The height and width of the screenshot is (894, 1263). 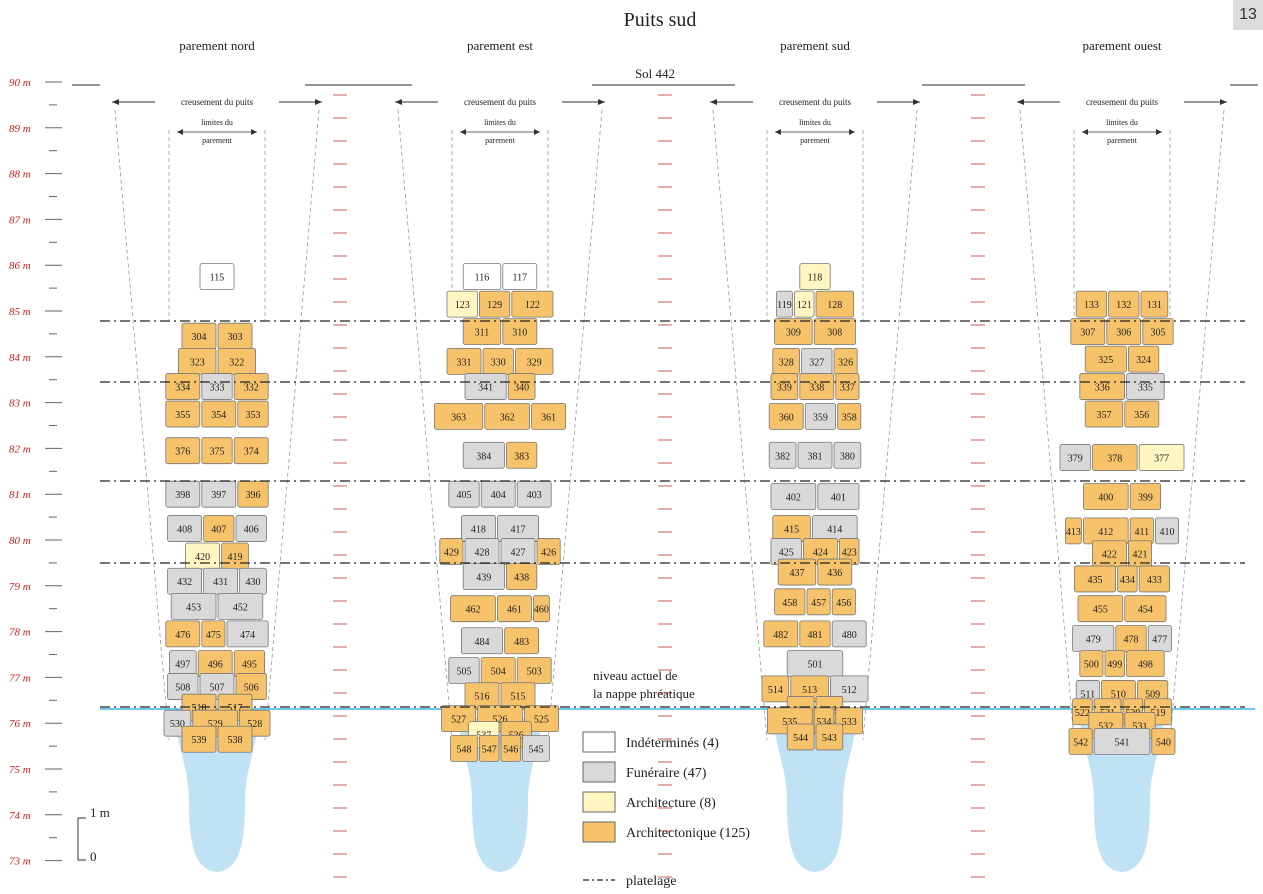 I want to click on stone-block-id: 325, so click(x=1105, y=360).